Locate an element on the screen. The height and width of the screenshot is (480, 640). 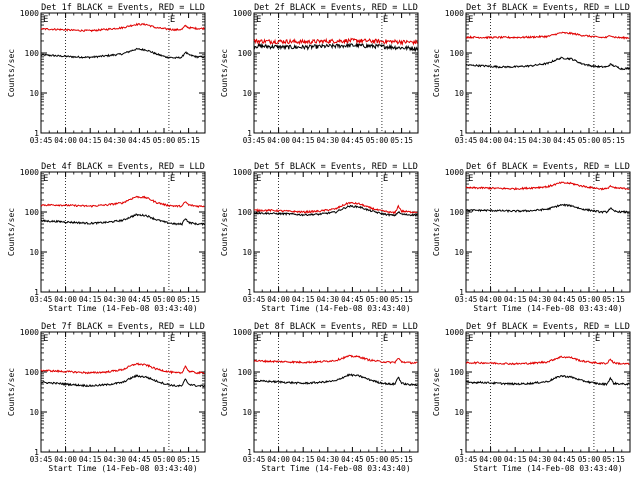
panel-title: Det 5f BLACK = Events, RED = LLD is located at coordinates (336, 167).